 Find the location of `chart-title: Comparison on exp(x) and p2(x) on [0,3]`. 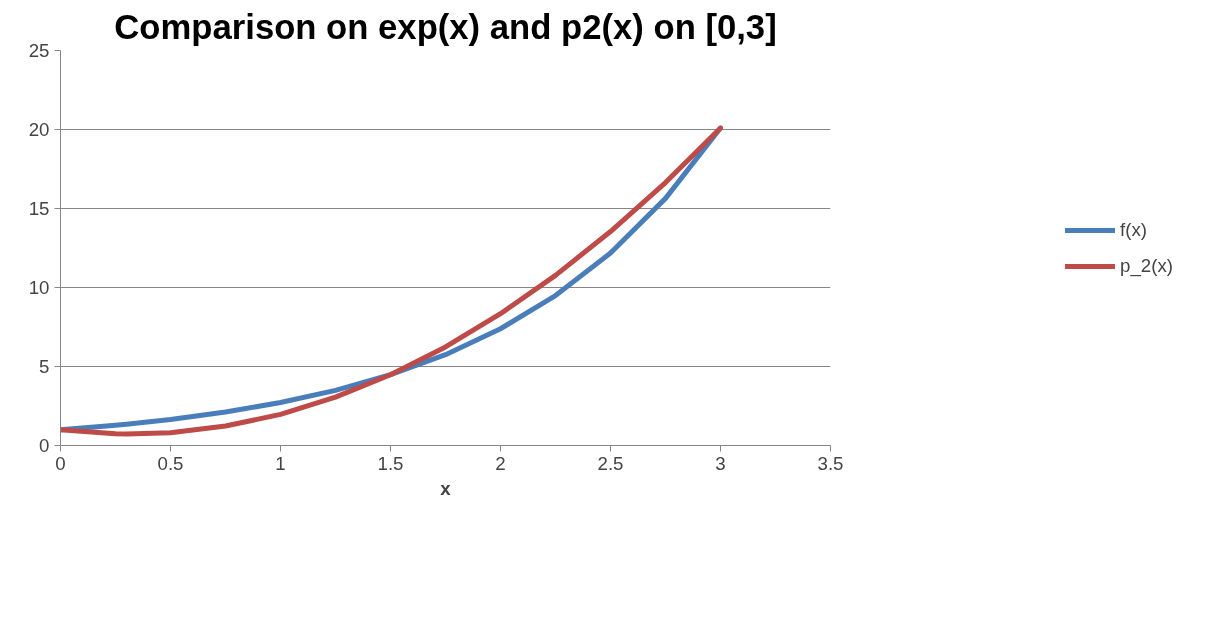

chart-title: Comparison on exp(x) and p2(x) on [0,3] is located at coordinates (445, 26).